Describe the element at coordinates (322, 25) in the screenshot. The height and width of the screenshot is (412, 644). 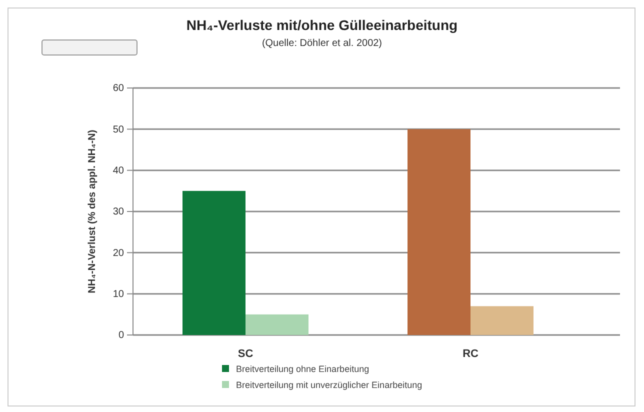
I see `chart-title: NH₄-Verluste mit/ohne Gülleeinarbeitung` at that location.